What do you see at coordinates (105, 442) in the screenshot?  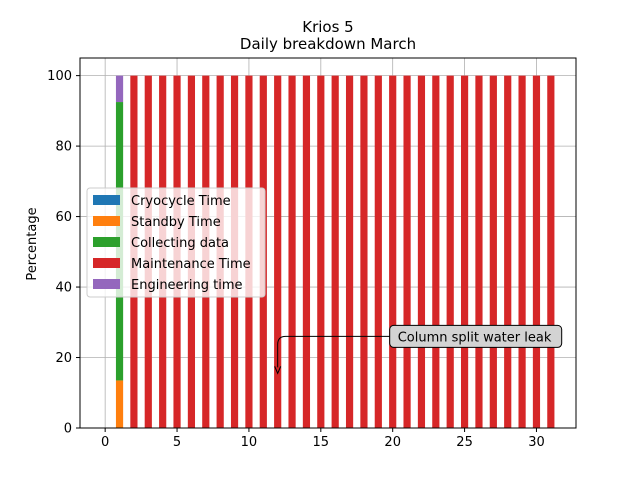 I see `x-tick-label: 0` at bounding box center [105, 442].